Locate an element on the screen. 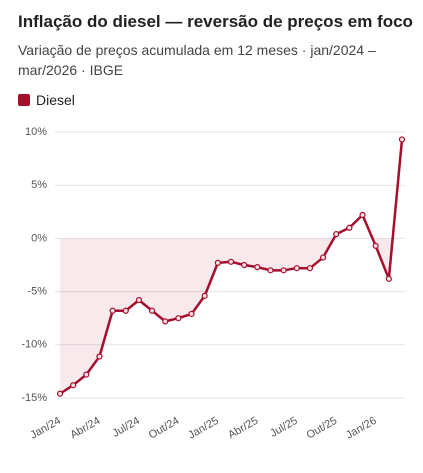 The height and width of the screenshot is (473, 423). legend: Diesel is located at coordinates (46, 100).